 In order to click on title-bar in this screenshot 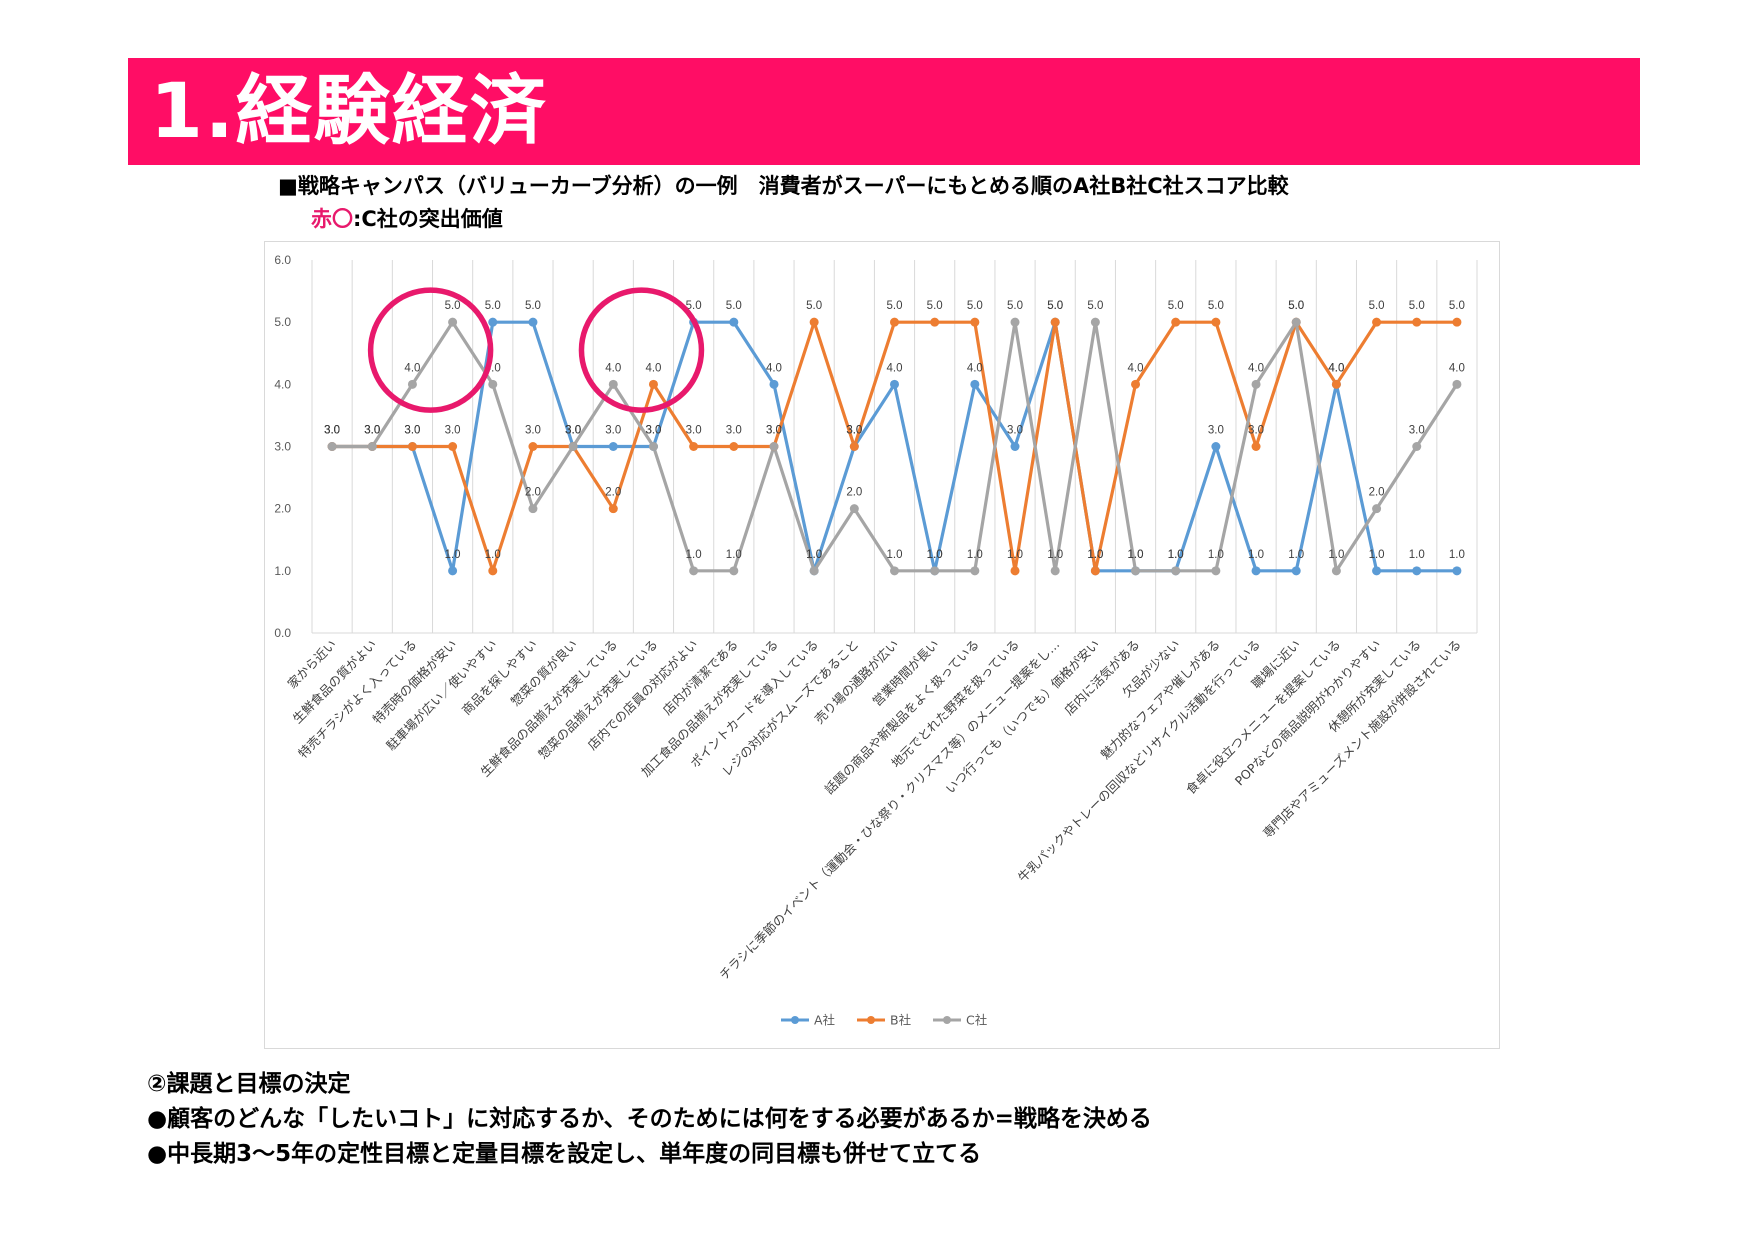, I will do `click(884, 111)`.